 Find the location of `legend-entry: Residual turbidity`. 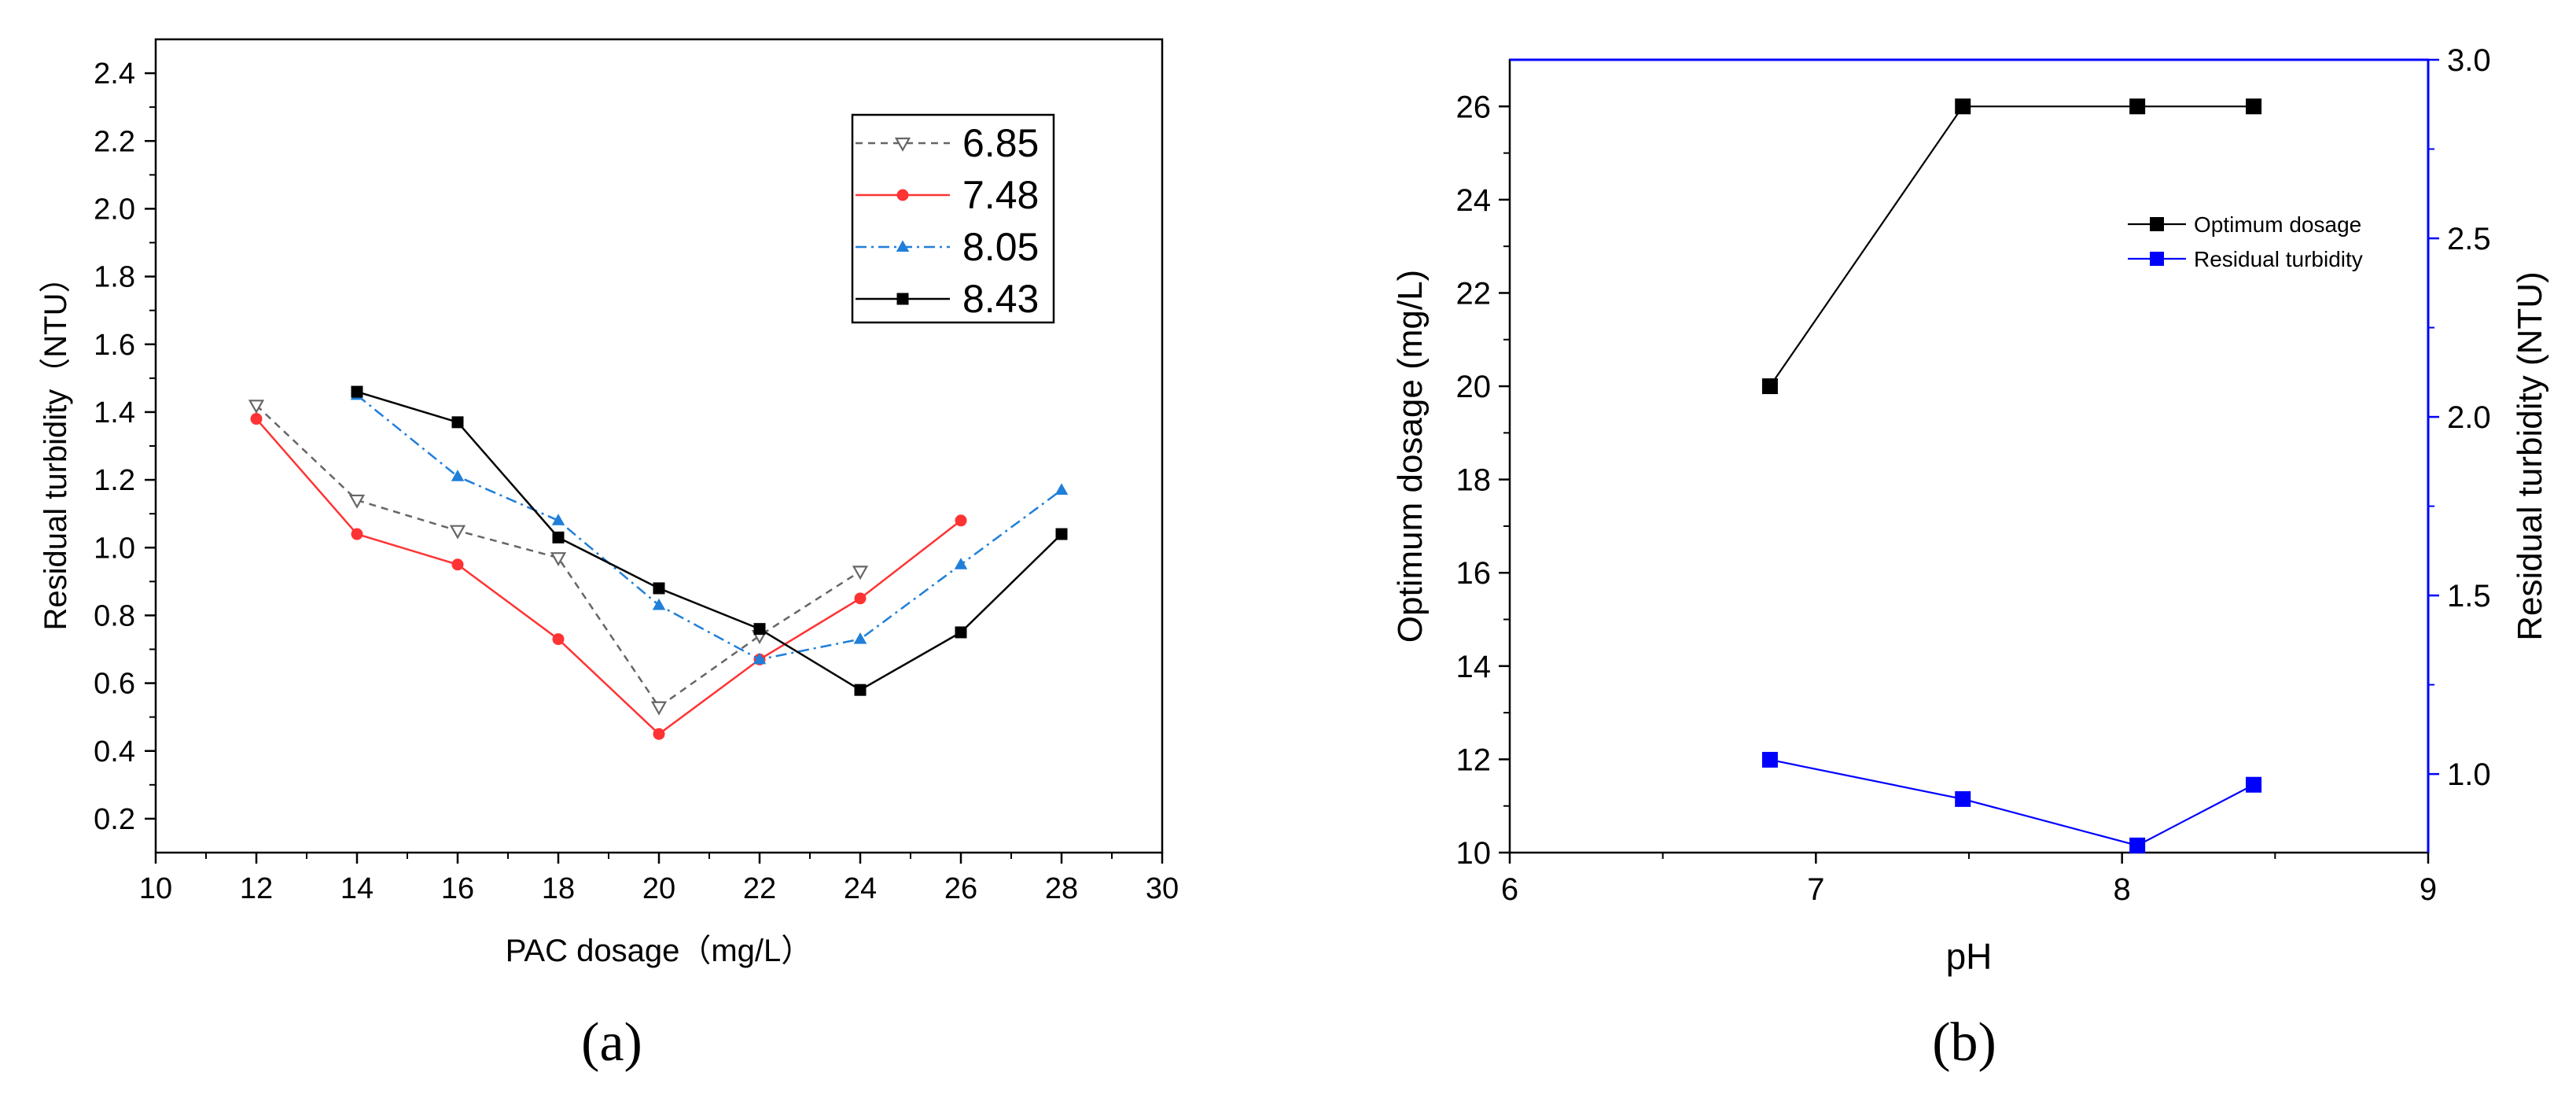

legend-entry: Residual turbidity is located at coordinates (2245, 259).